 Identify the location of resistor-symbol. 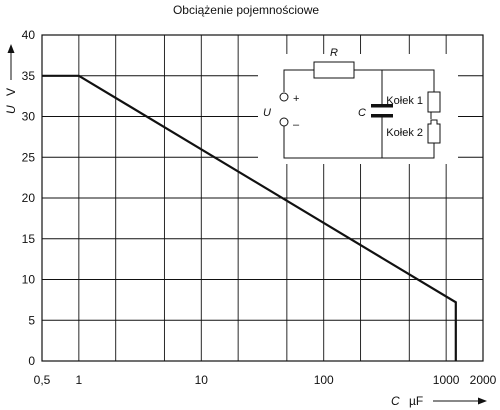
(334, 70).